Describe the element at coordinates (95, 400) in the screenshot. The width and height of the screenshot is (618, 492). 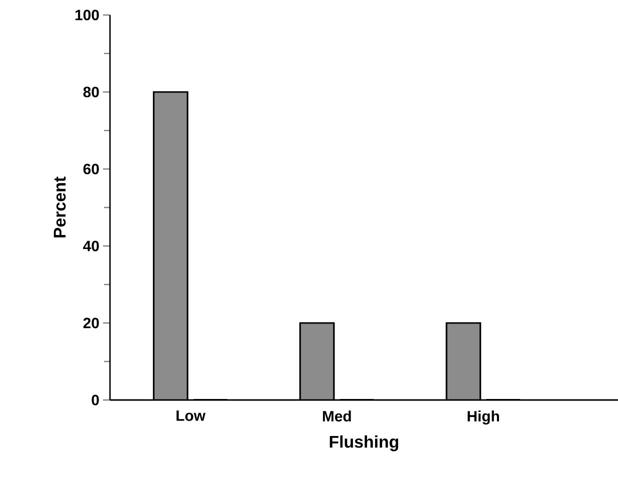
I see `y-tick-label: 0` at that location.